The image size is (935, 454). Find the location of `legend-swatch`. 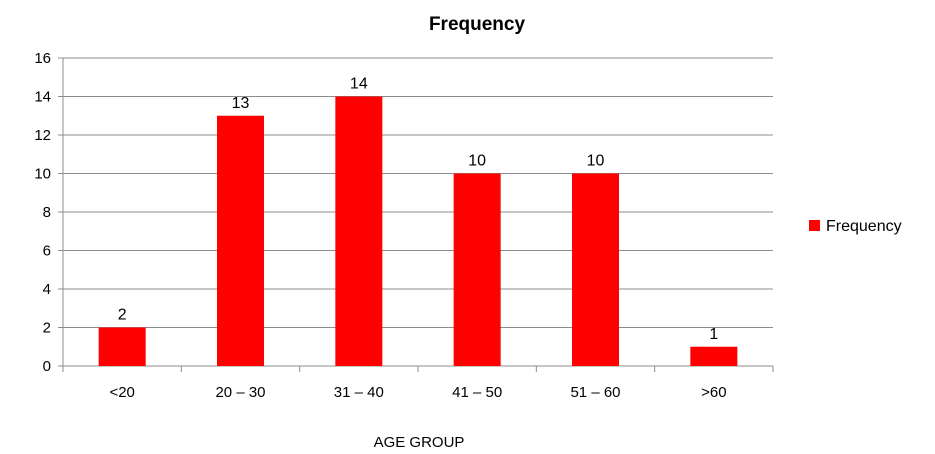

legend-swatch is located at coordinates (814, 225).